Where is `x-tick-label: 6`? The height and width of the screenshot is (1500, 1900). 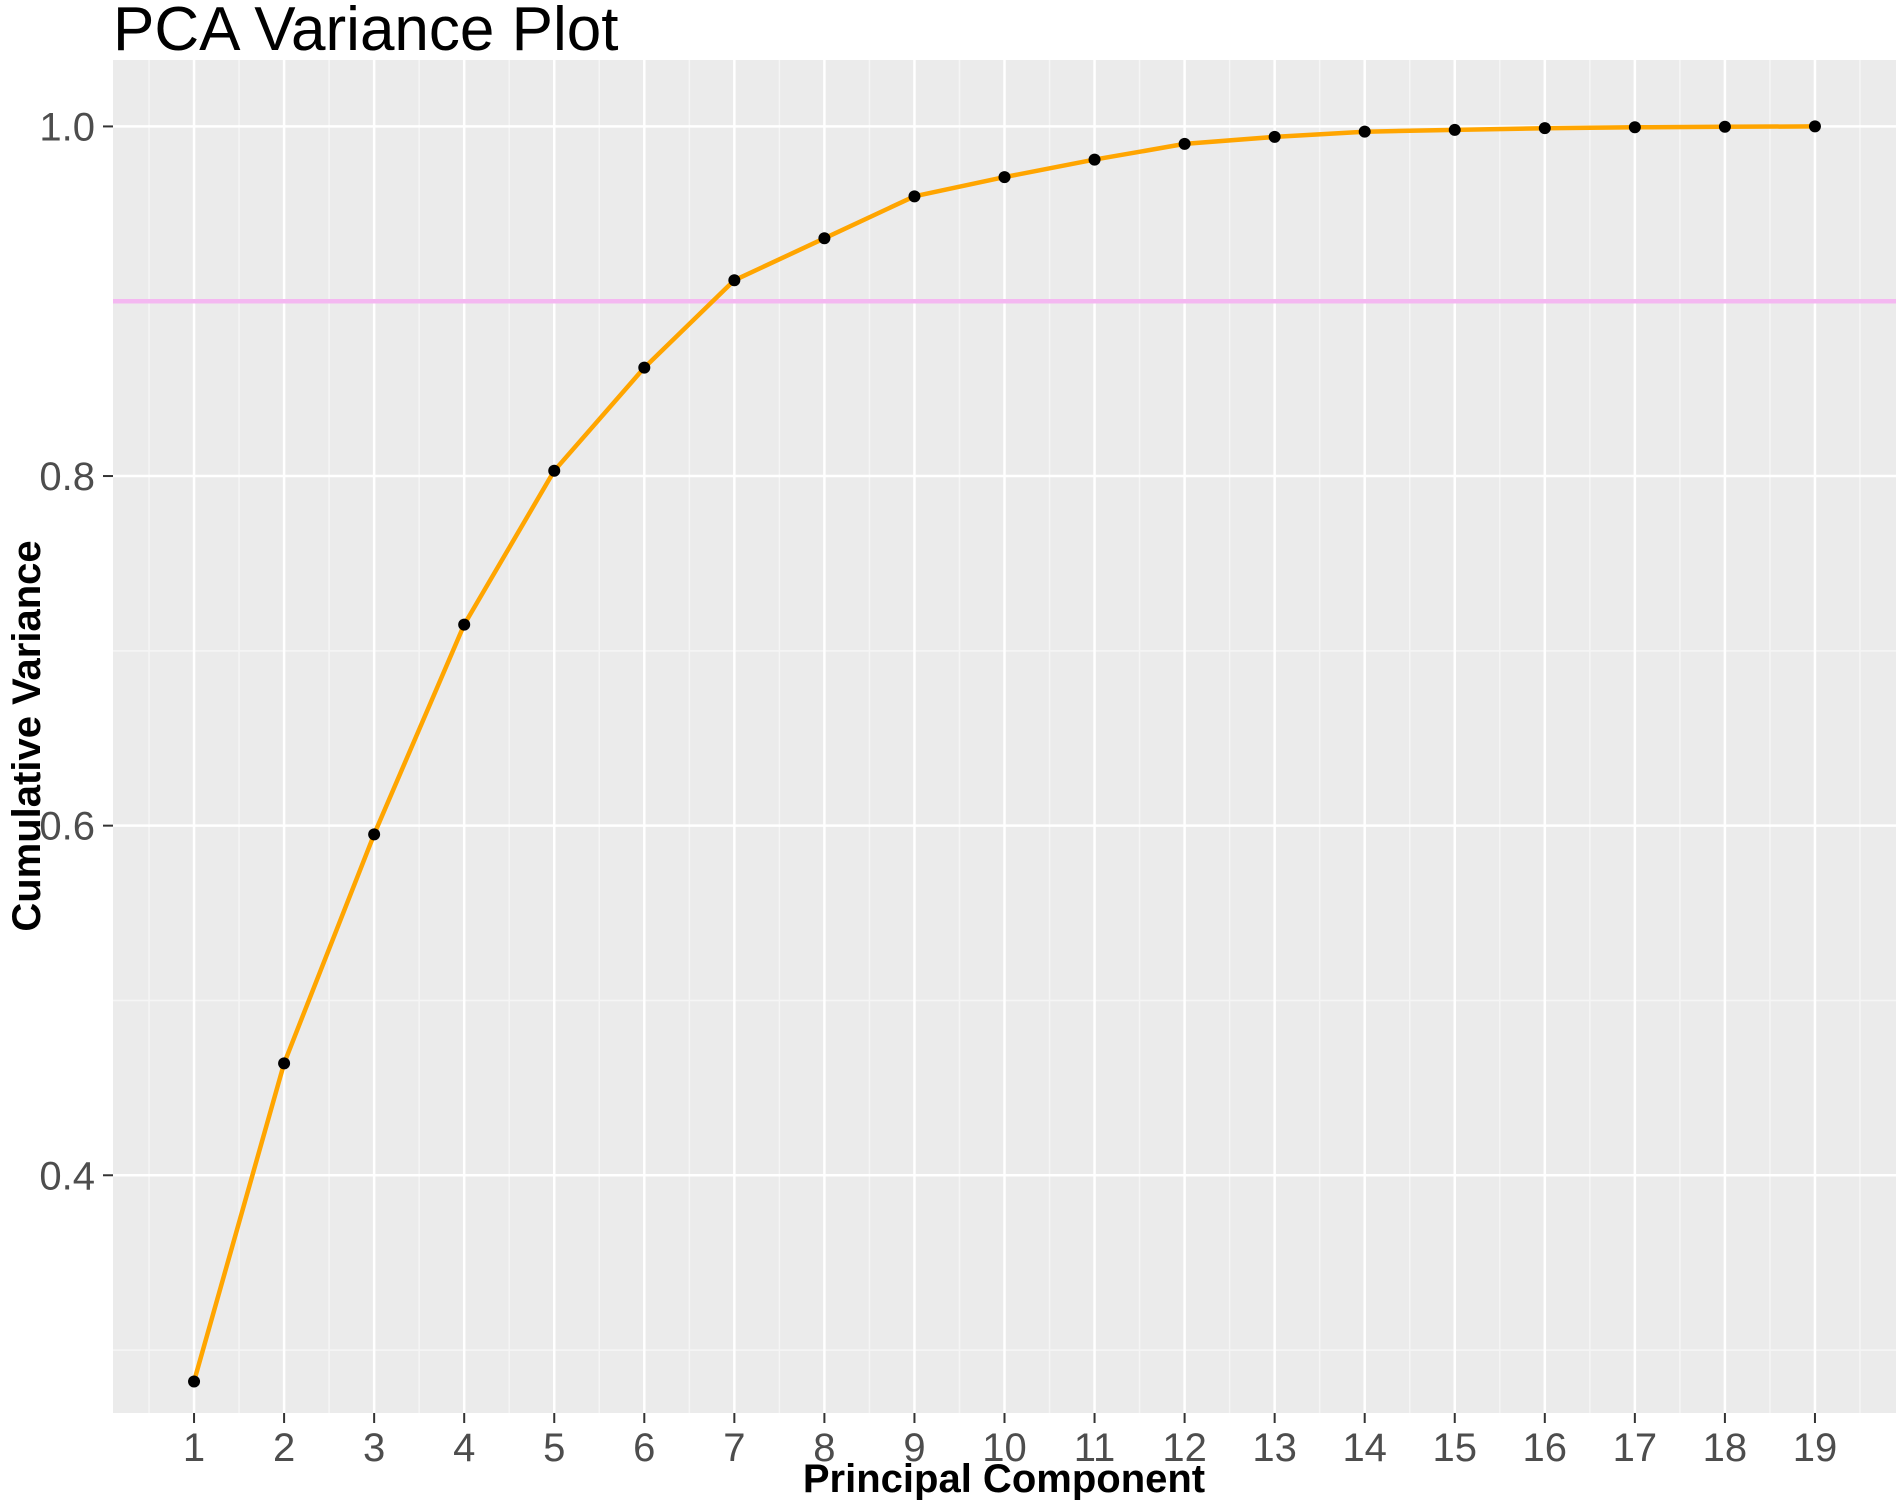
x-tick-label: 6 is located at coordinates (644, 1448).